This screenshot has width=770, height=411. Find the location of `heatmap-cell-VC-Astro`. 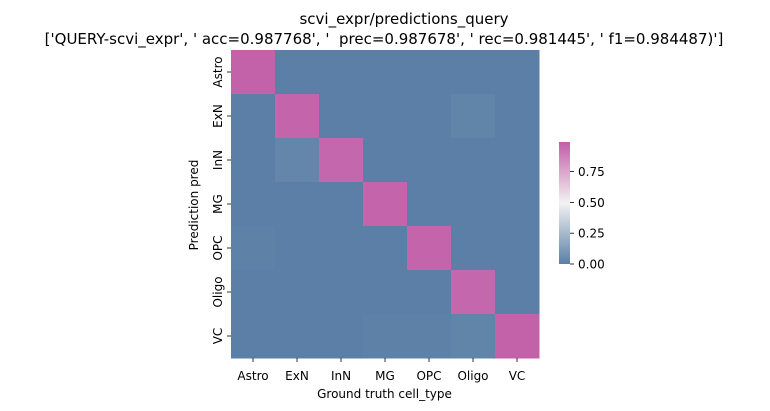

heatmap-cell-VC-Astro is located at coordinates (253, 336).